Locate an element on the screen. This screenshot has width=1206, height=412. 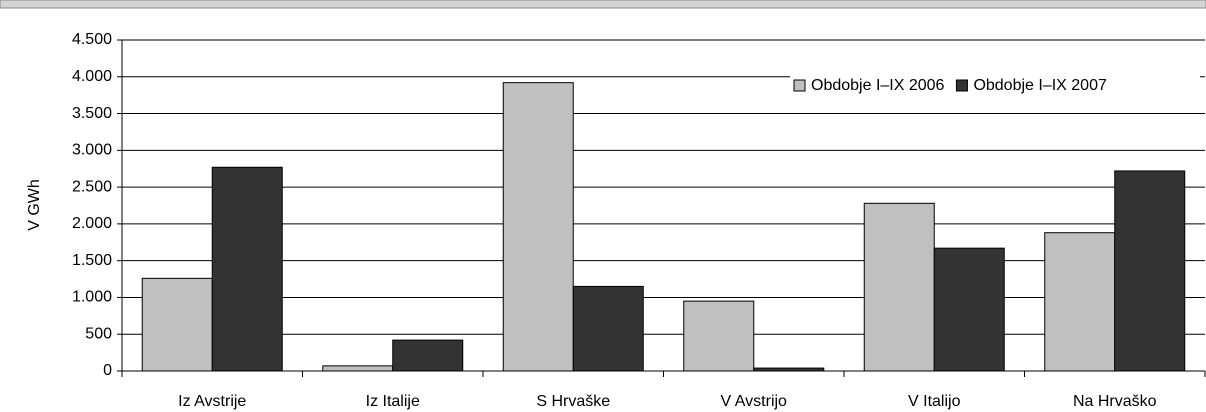
legend-label: Obdobje I–IX 2007 is located at coordinates (1040, 85).